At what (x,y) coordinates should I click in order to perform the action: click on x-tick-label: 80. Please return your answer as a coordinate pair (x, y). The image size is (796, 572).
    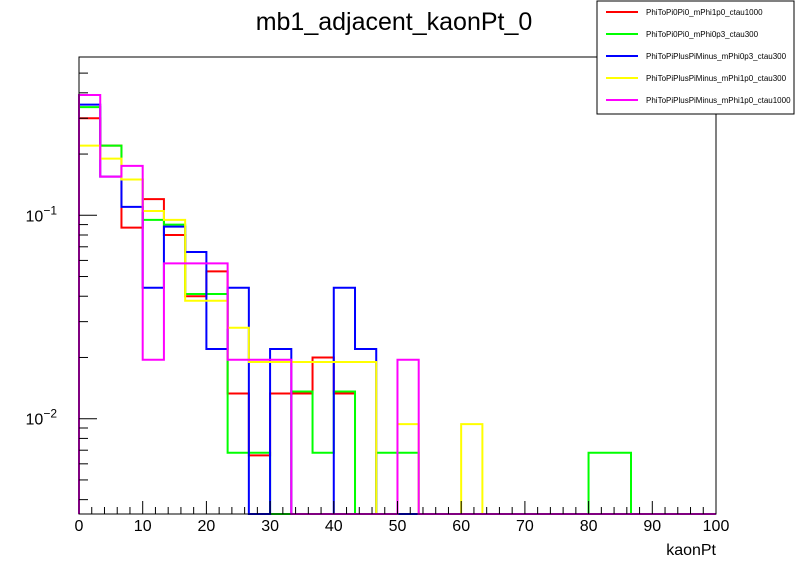
    Looking at the image, I should click on (589, 526).